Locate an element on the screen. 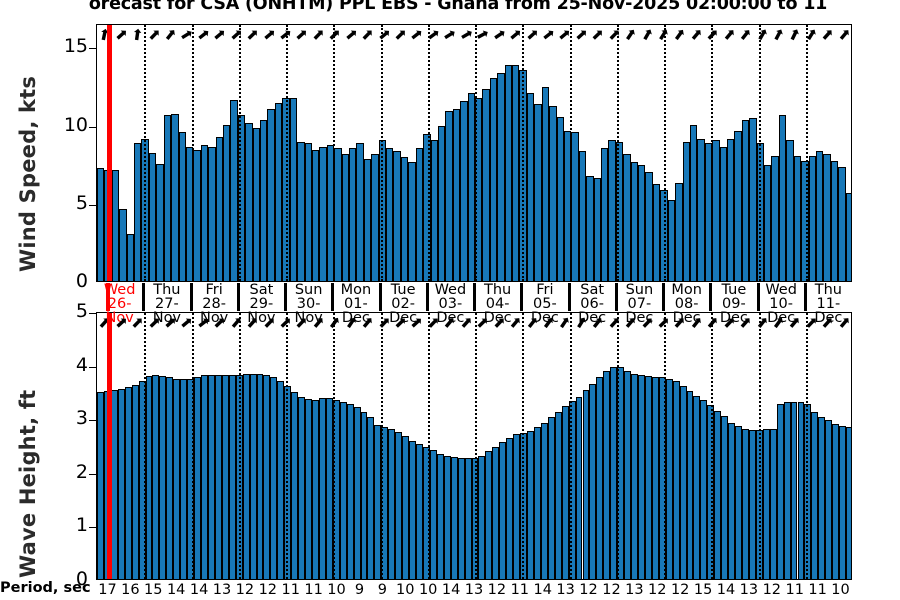 This screenshot has width=900, height=600. y-axis-tick-label: 1 is located at coordinates (81, 525).